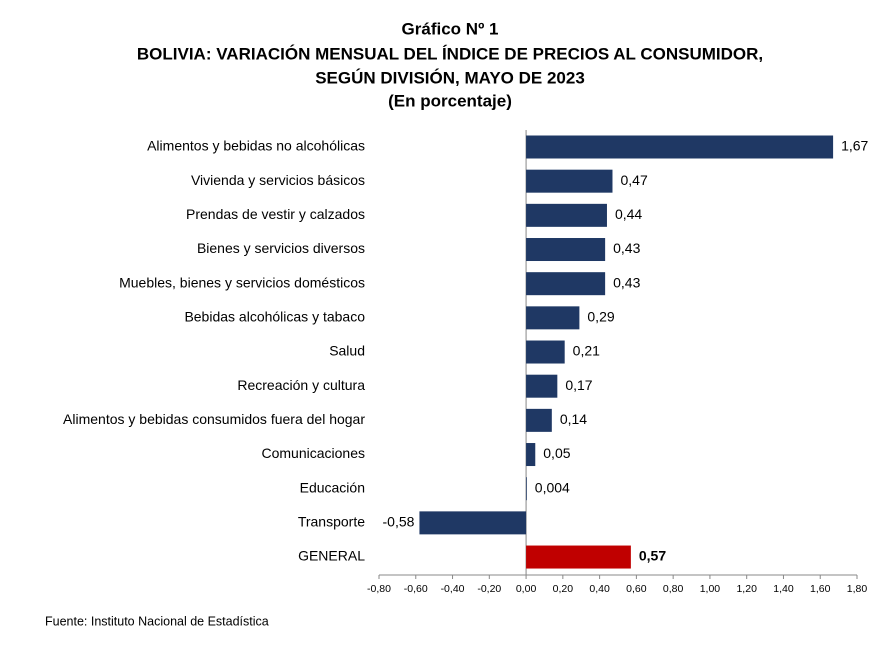 The image size is (891, 646). What do you see at coordinates (281, 248) in the screenshot?
I see `y-tick-label: Bienes y servicios diversos` at bounding box center [281, 248].